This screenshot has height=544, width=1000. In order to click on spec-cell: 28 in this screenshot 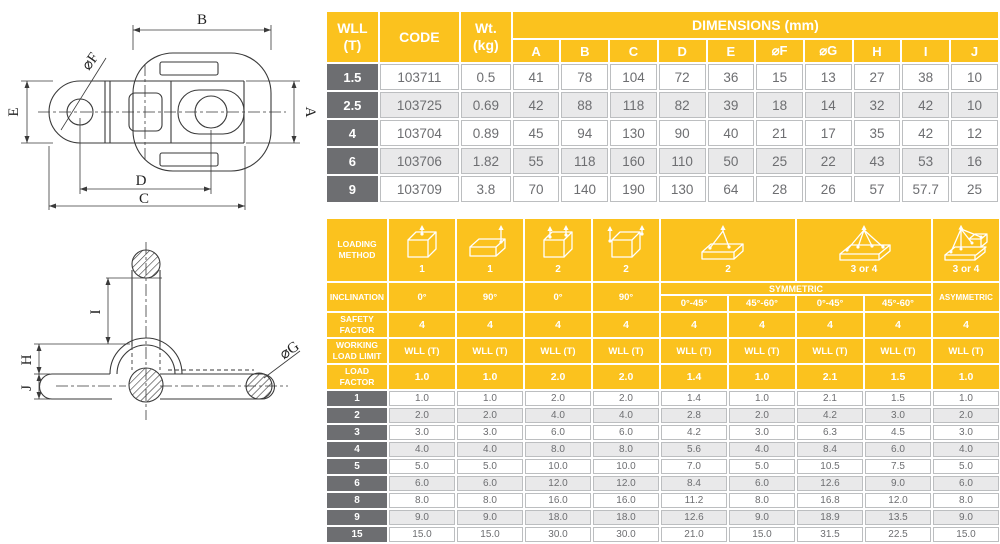, I will do `click(779, 189)`.